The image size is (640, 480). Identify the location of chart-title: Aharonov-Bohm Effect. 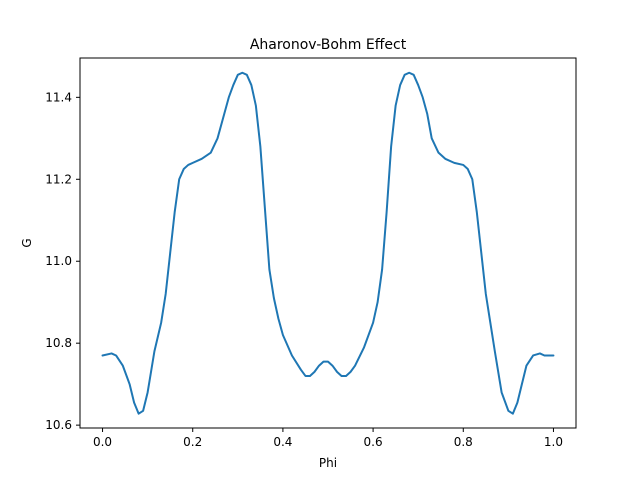
(328, 45).